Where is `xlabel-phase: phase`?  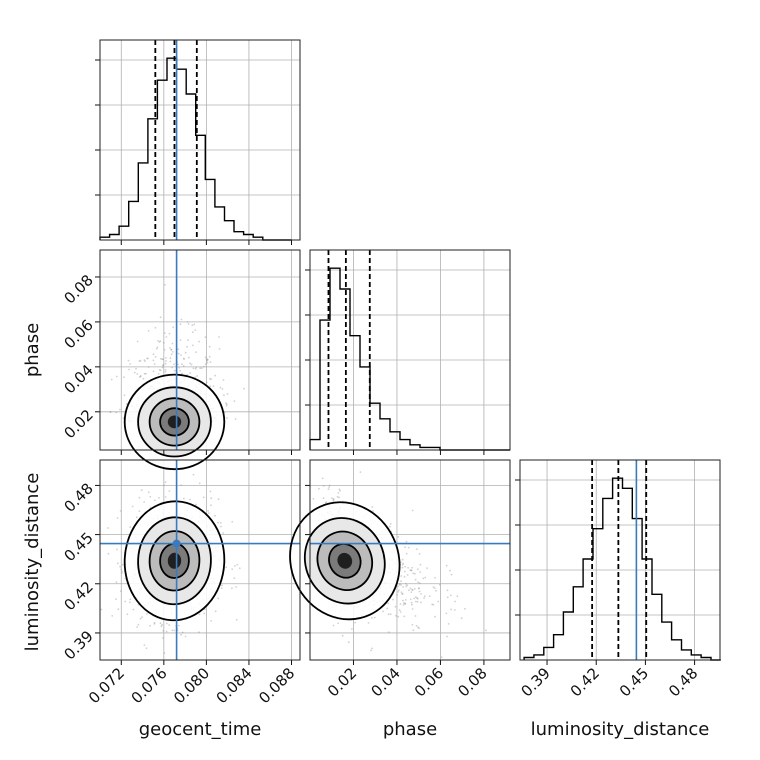 xlabel-phase: phase is located at coordinates (410, 729).